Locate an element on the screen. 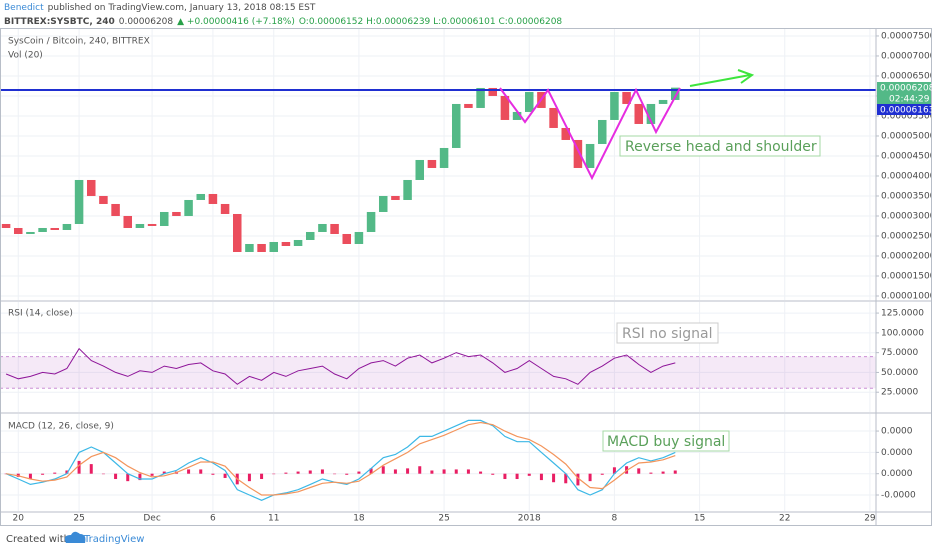  x-tick-label: 11 is located at coordinates (273, 519).